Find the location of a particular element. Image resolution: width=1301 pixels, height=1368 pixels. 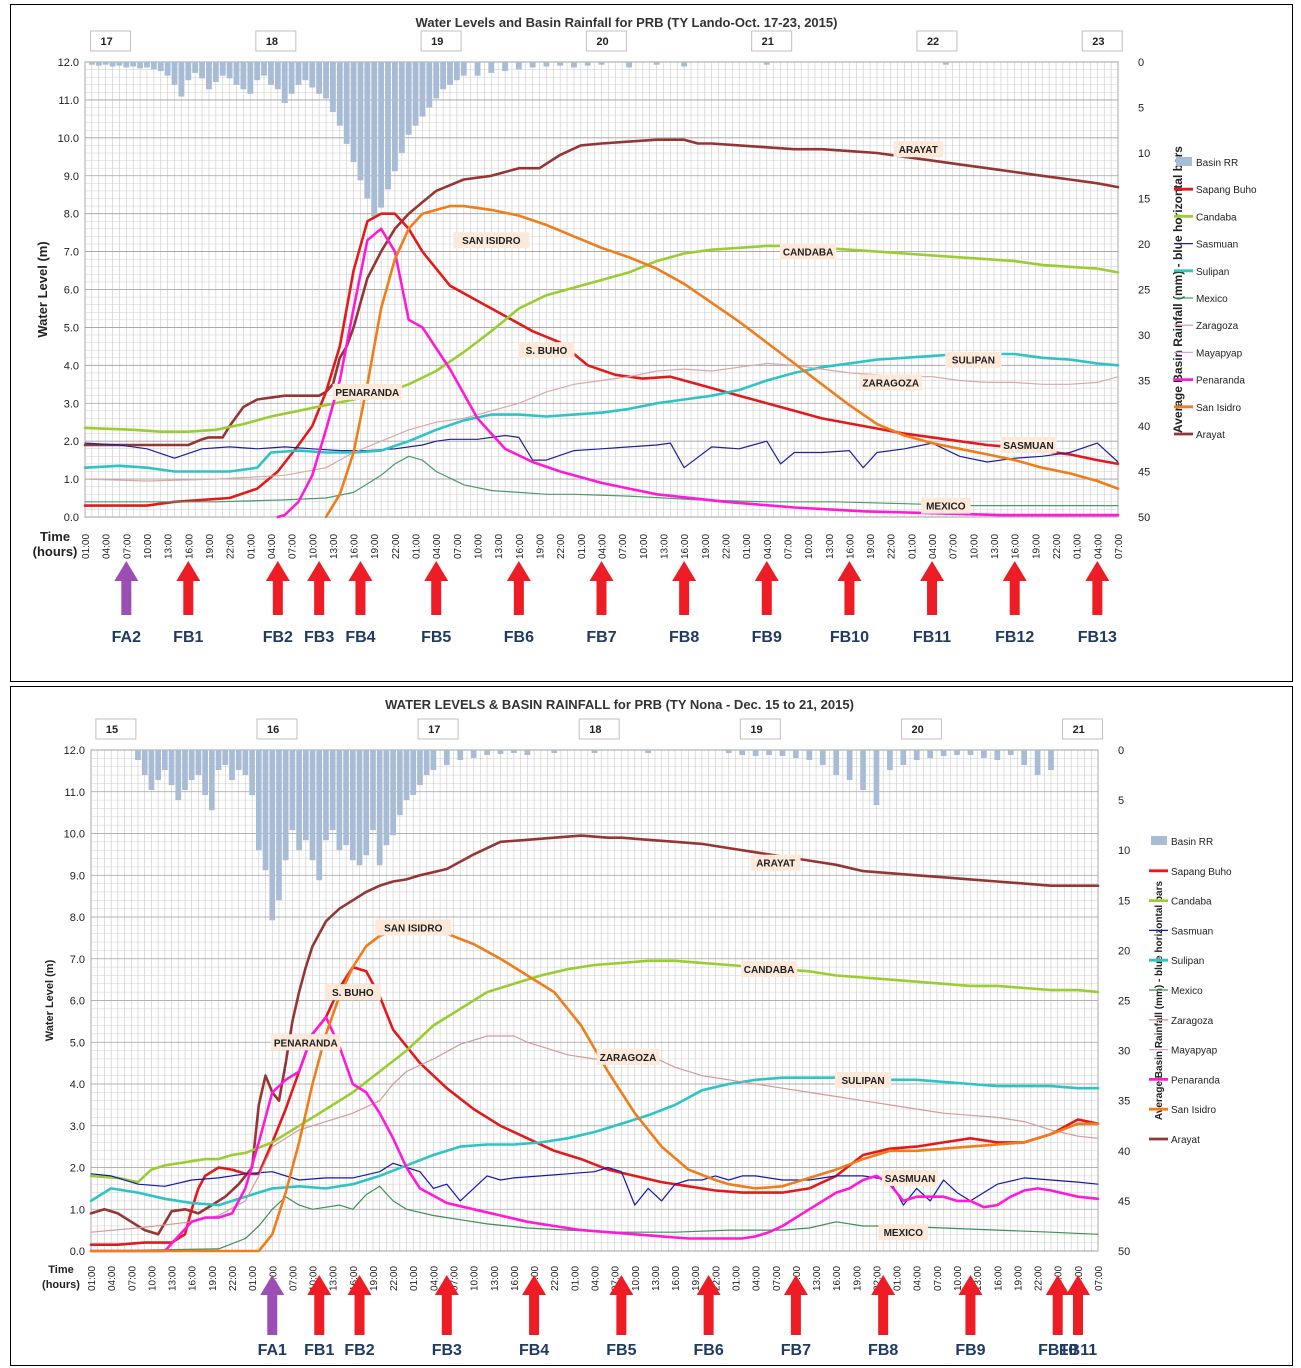

arrow-label: FB10 is located at coordinates (1057, 1350).